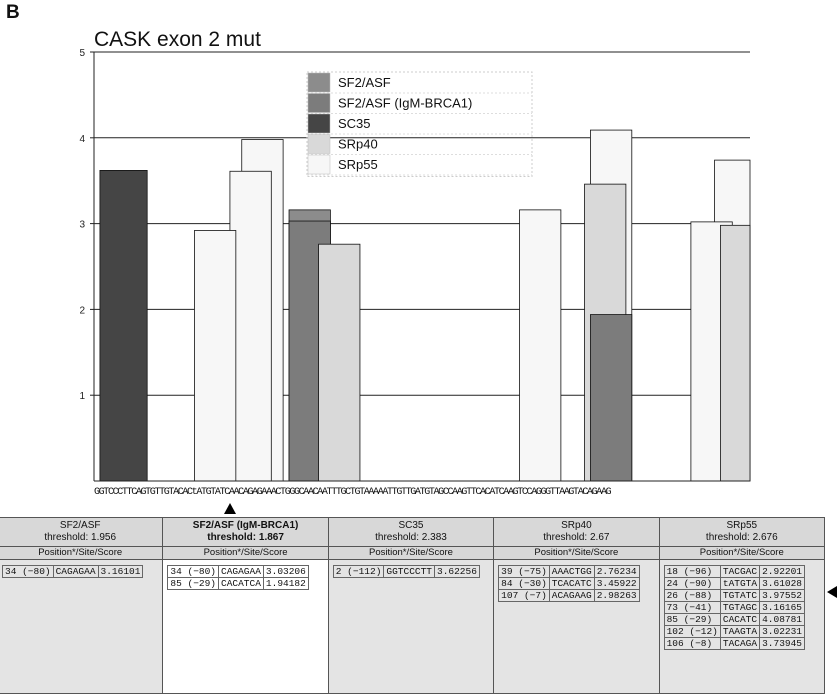 Image resolution: width=837 pixels, height=694 pixels. I want to click on site-sequence: TGTAGC, so click(740, 607).